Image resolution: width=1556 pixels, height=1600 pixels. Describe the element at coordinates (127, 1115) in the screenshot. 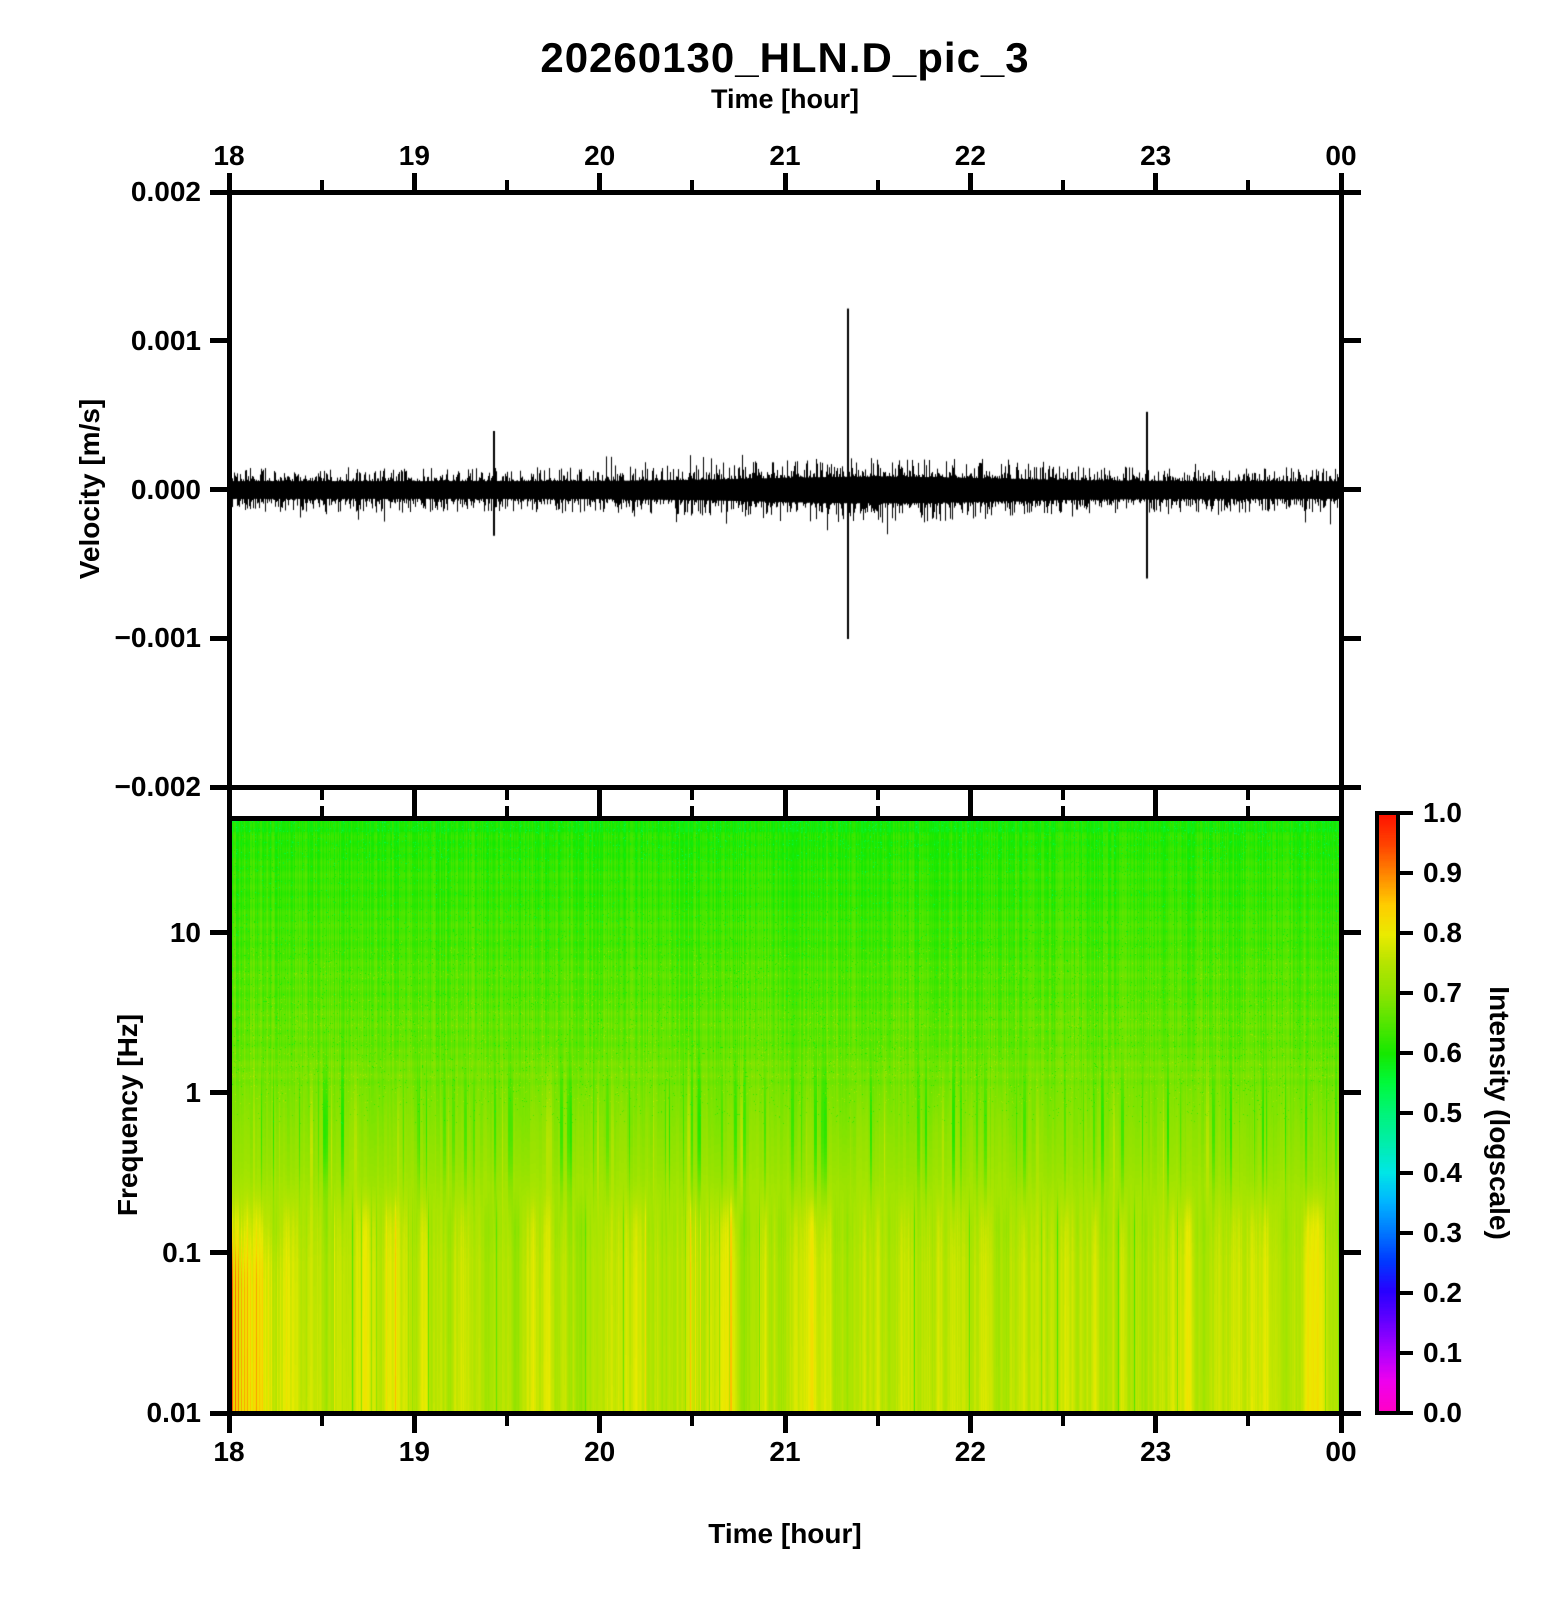

I see `frequency-axis-label: Frequency [Hz]` at that location.